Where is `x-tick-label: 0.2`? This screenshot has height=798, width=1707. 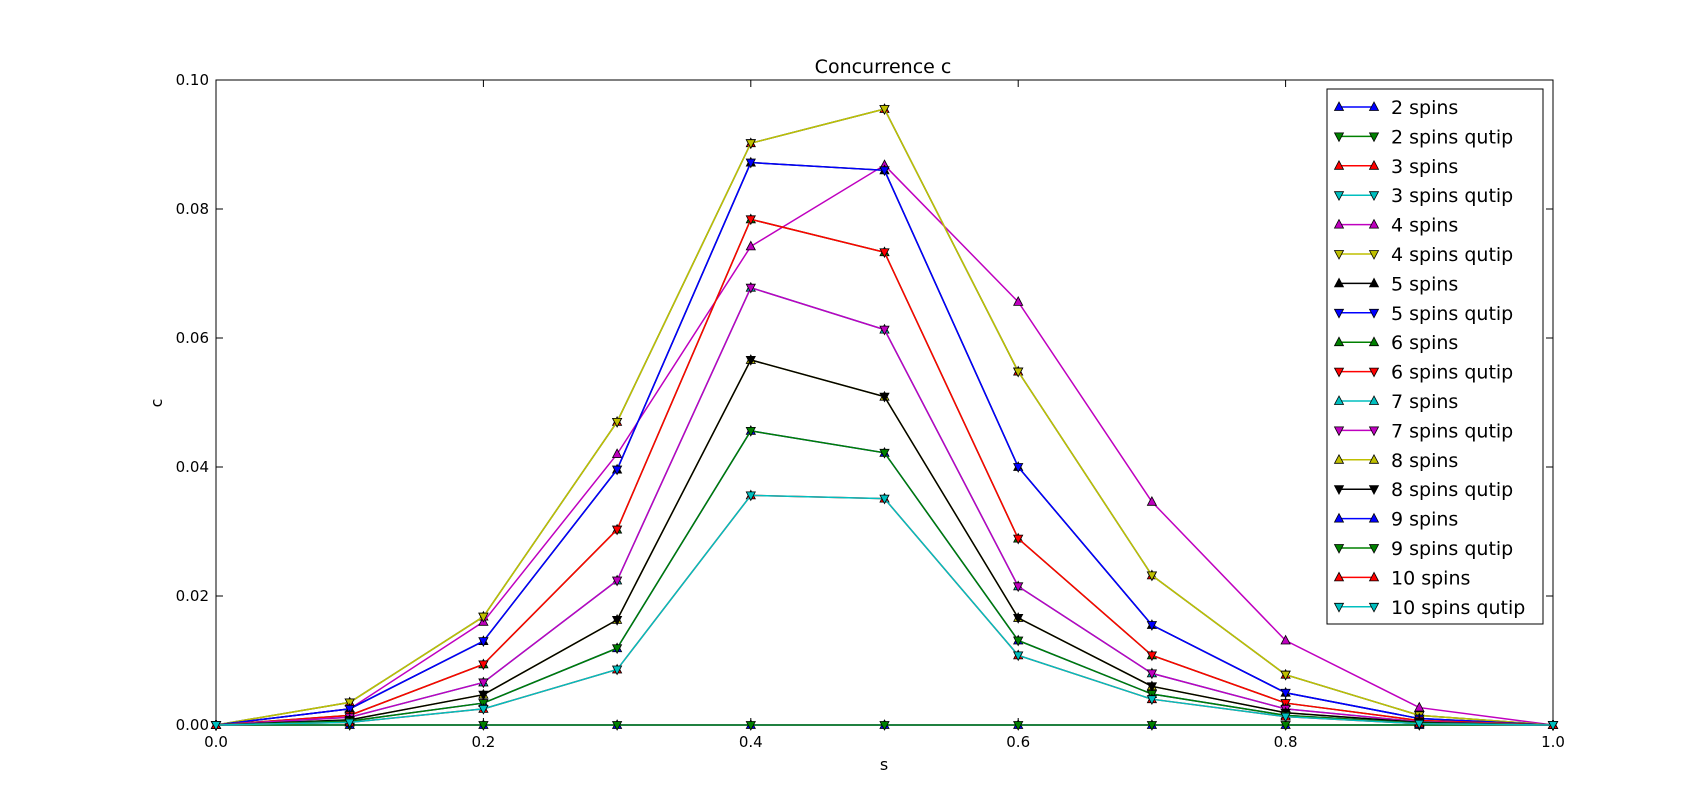
x-tick-label: 0.2 is located at coordinates (483, 742).